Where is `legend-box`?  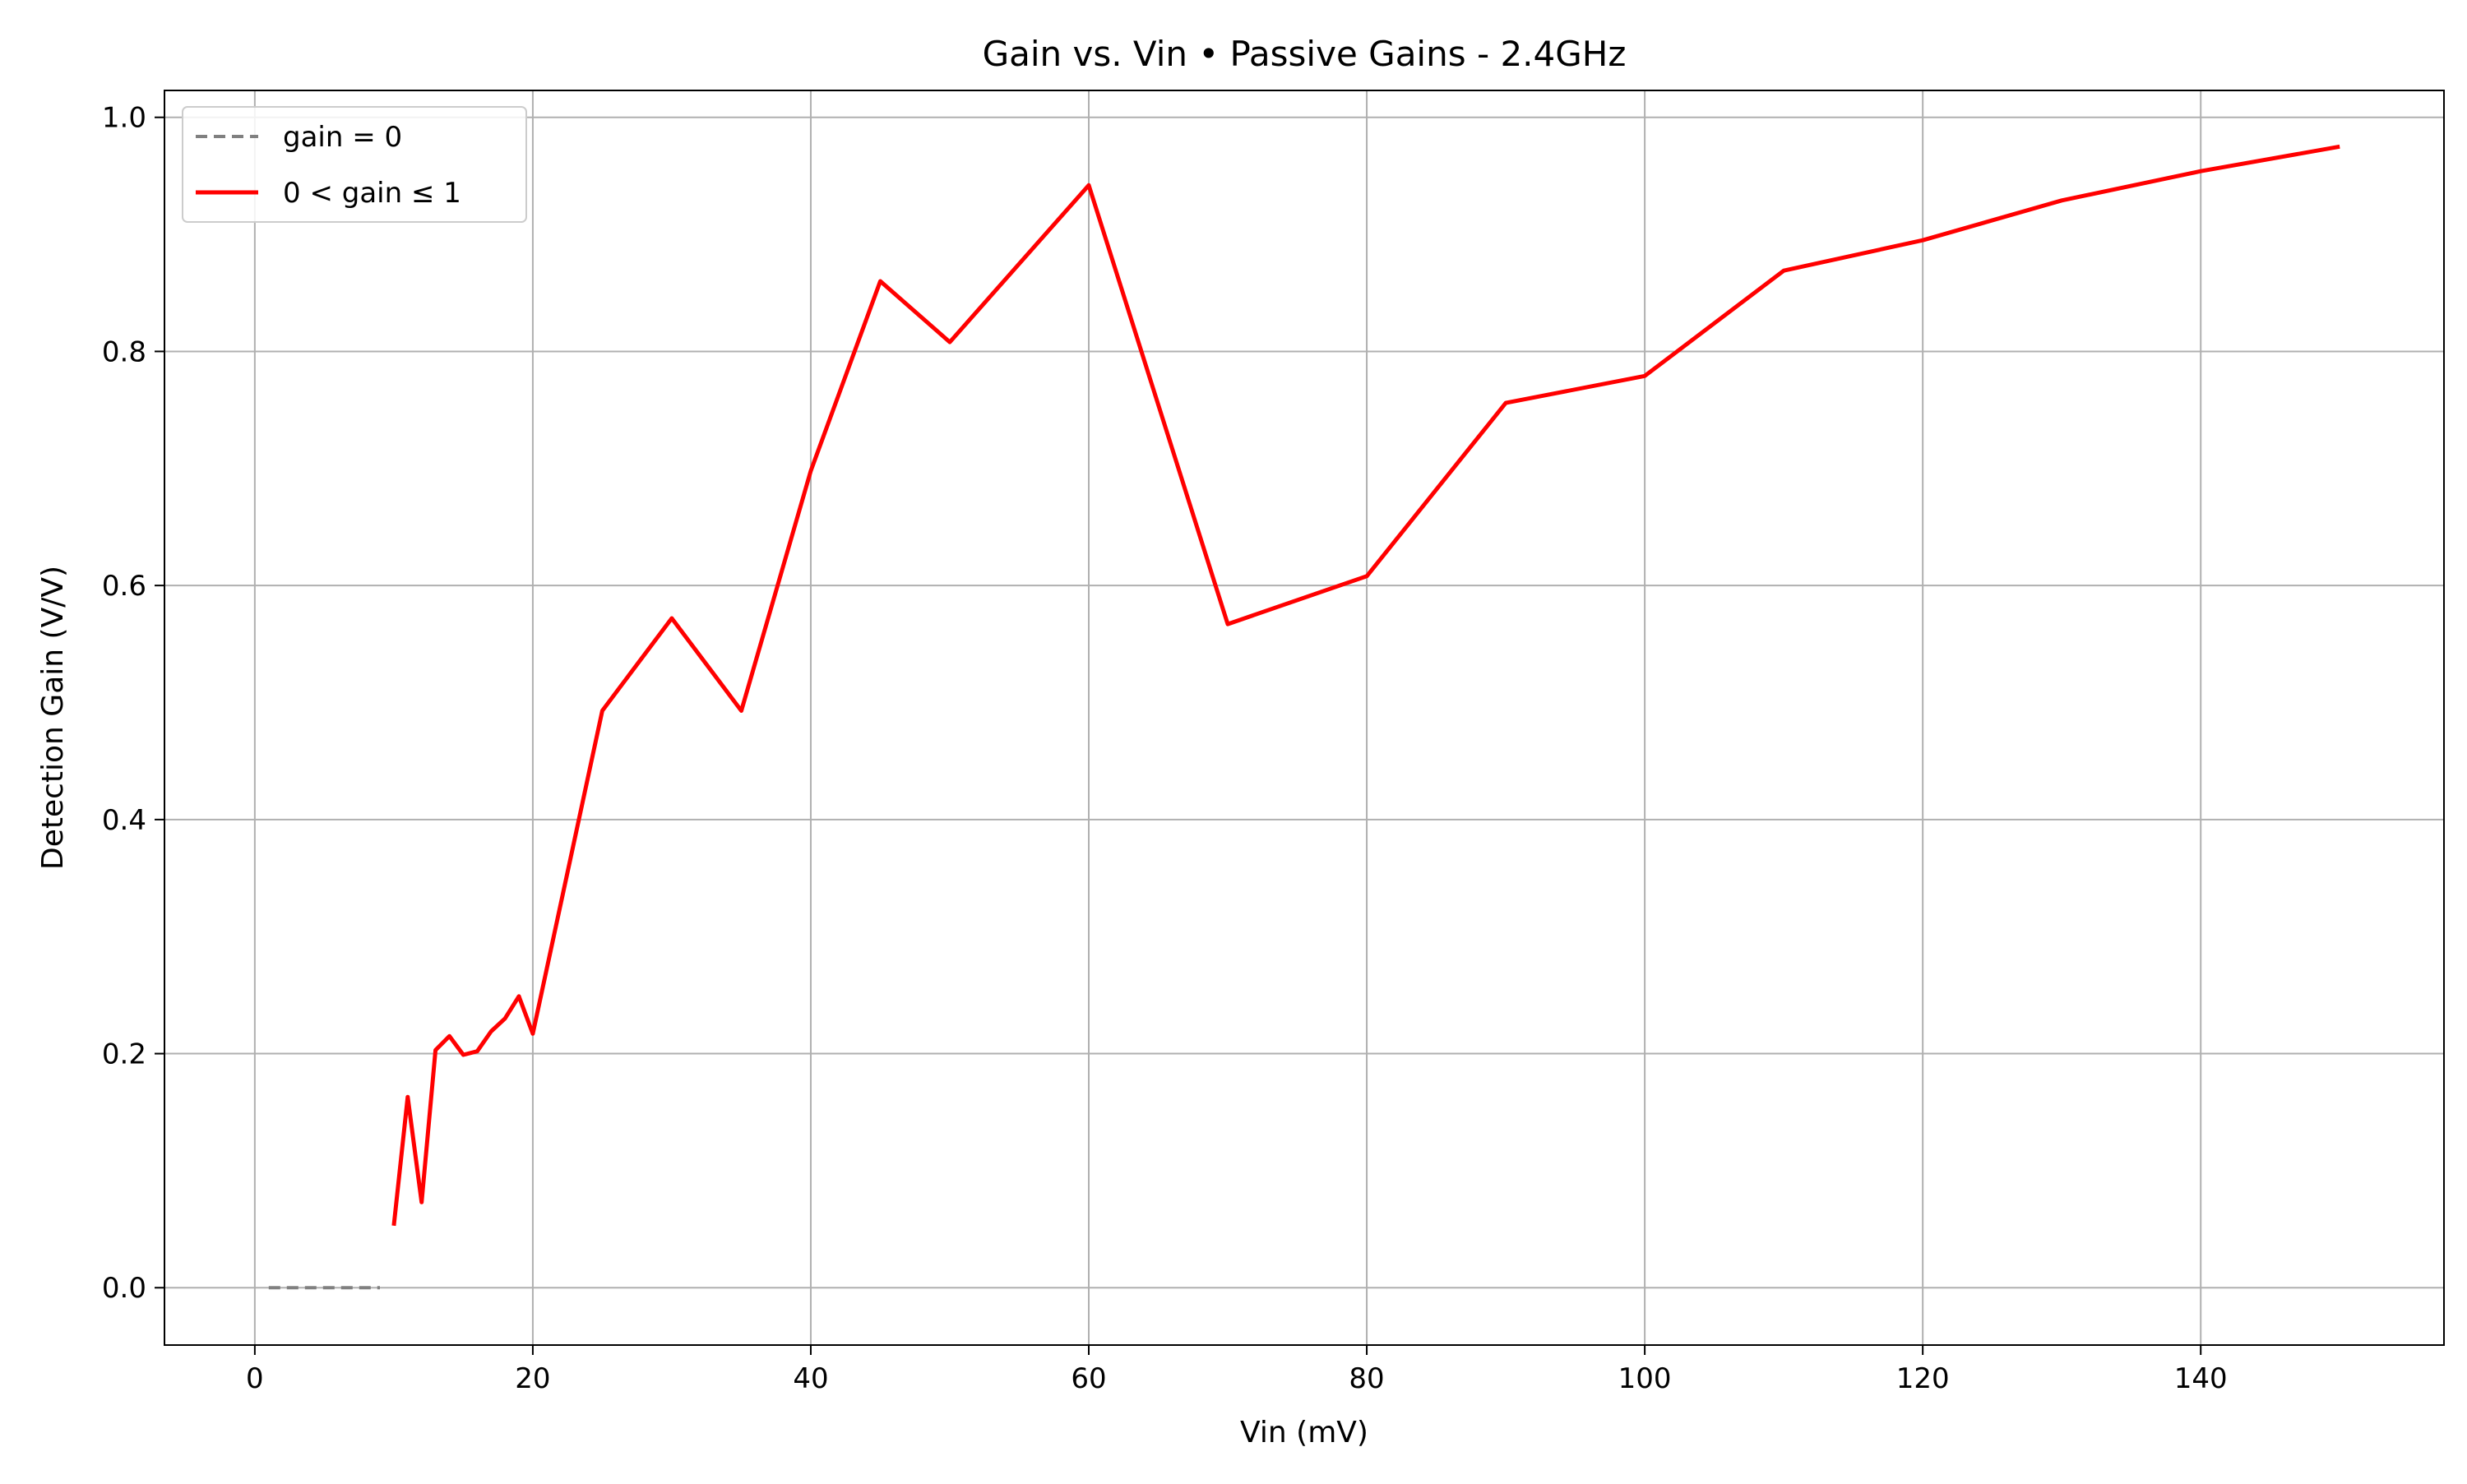
legend-box is located at coordinates (355, 165).